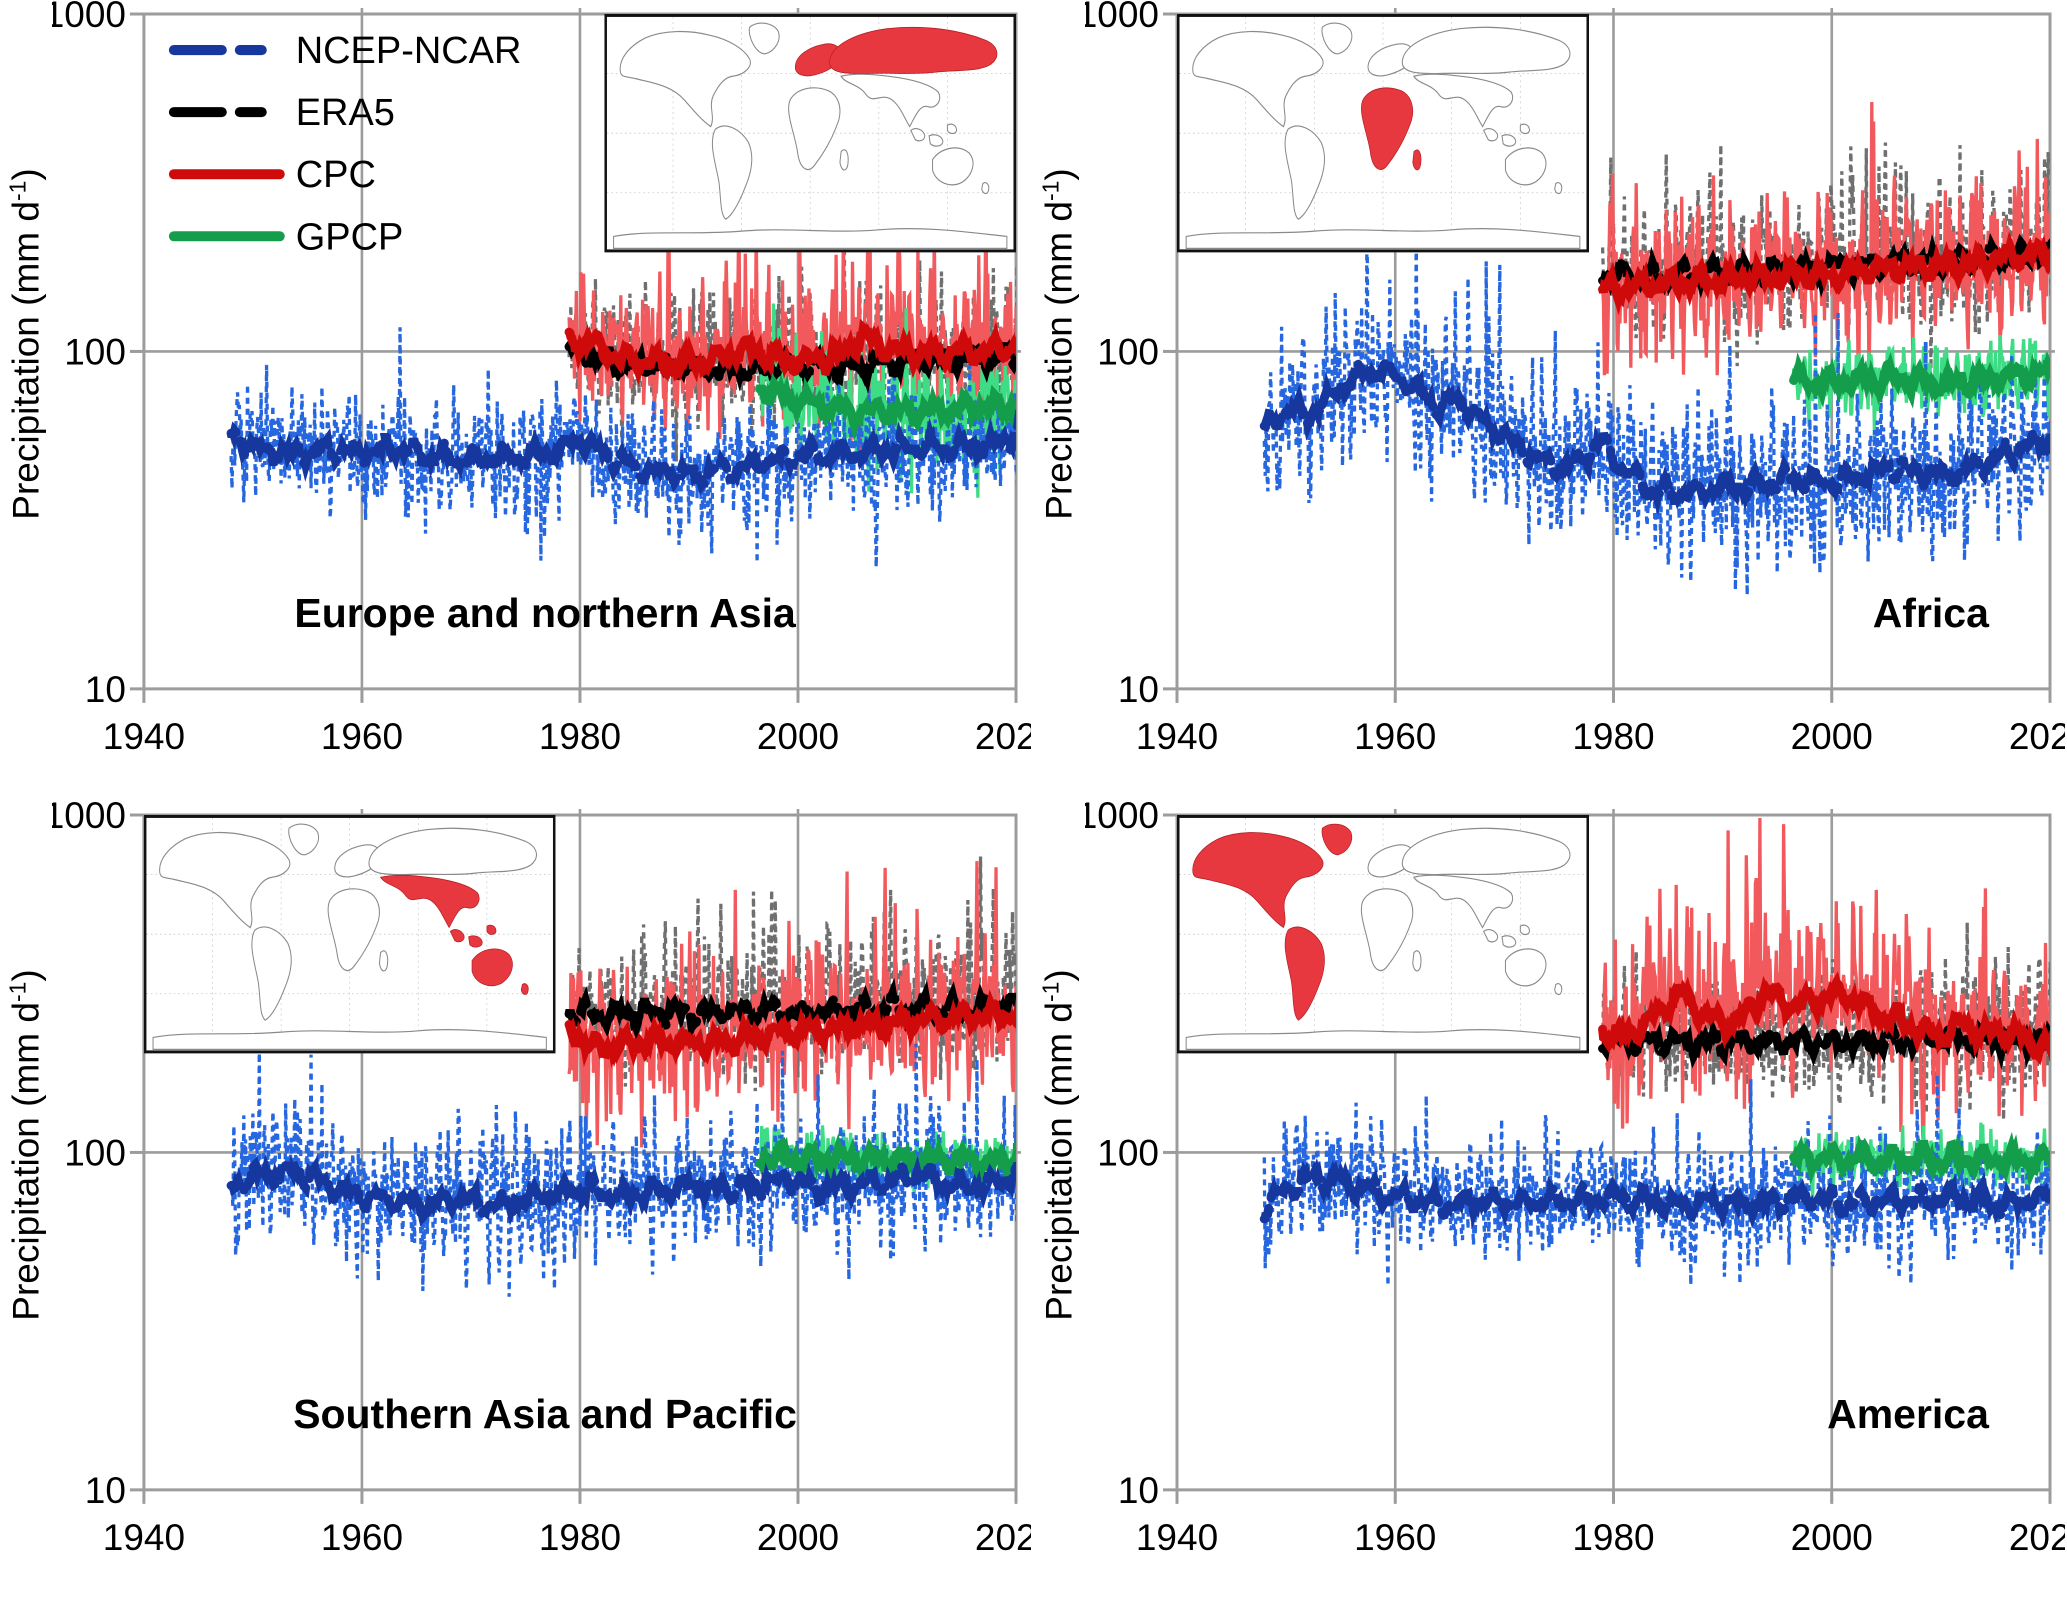 The width and height of the screenshot is (2067, 1602). I want to click on series-NCEP-NCAR-smoothed, so click(621, 454).